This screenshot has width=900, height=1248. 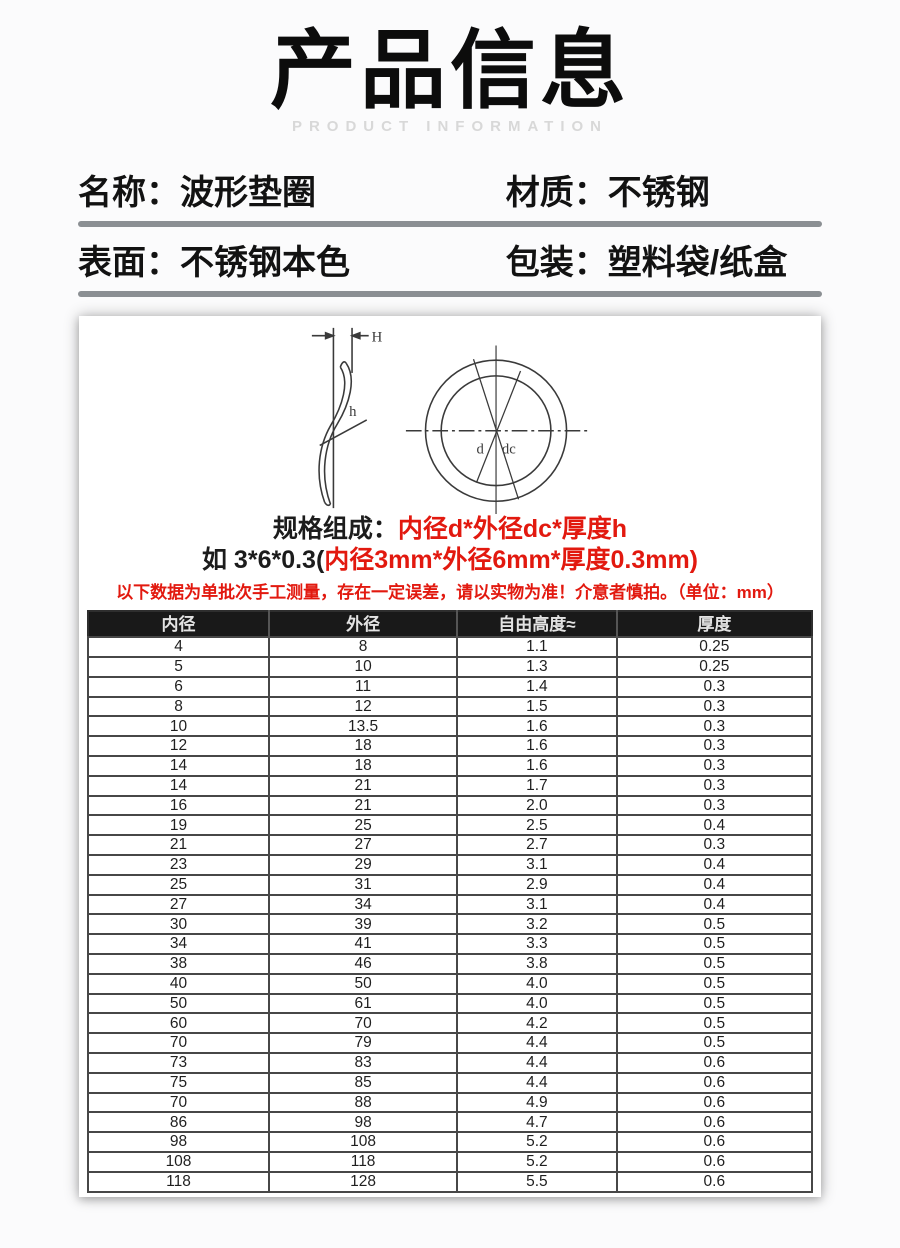 I want to click on table-cell: 98, so click(x=178, y=1142).